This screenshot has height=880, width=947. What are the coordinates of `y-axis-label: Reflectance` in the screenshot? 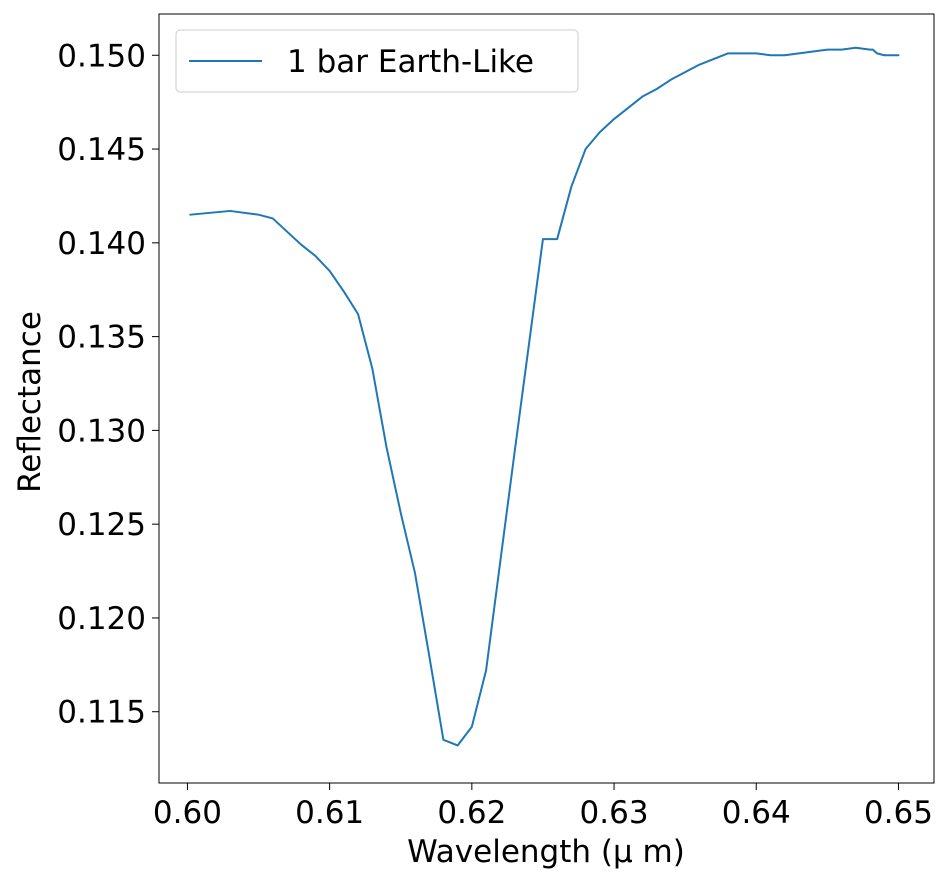 It's located at (30, 402).